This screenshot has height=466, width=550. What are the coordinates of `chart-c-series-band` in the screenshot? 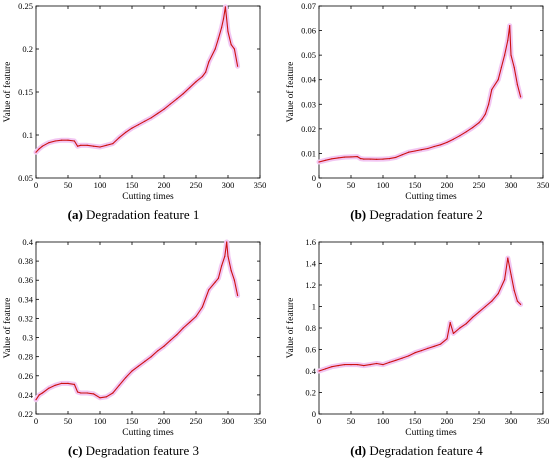 It's located at (137, 321).